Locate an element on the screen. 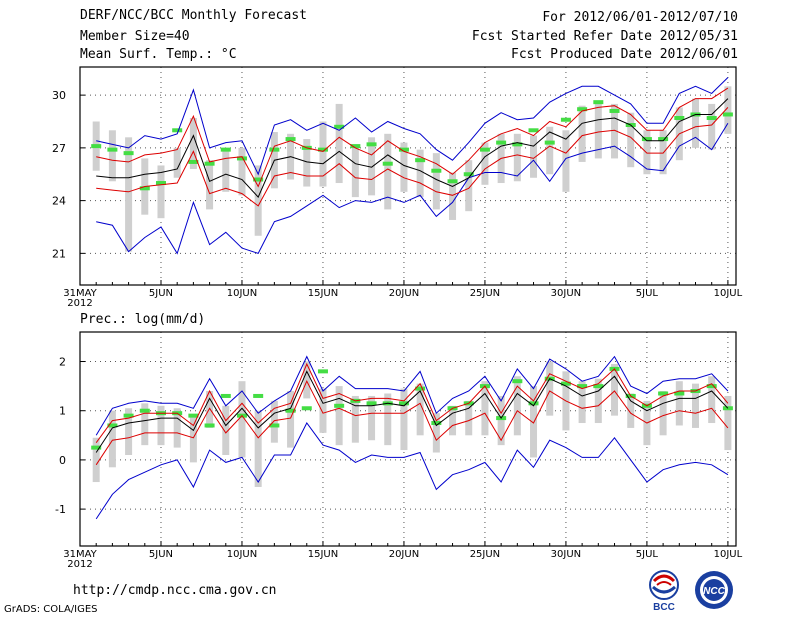 The width and height of the screenshot is (800, 618). y-tick-label: -1 is located at coordinates (60, 509).